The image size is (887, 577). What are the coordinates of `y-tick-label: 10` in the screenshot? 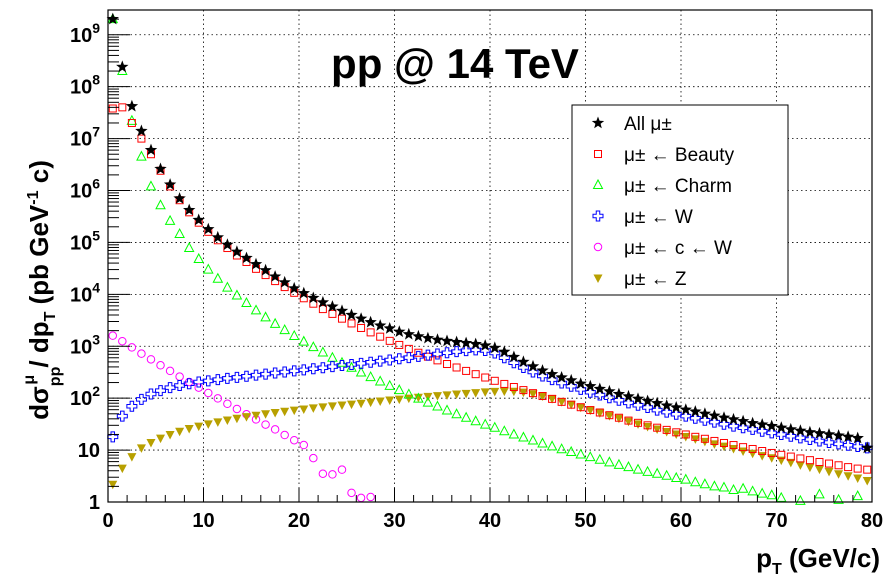 It's located at (89, 451).